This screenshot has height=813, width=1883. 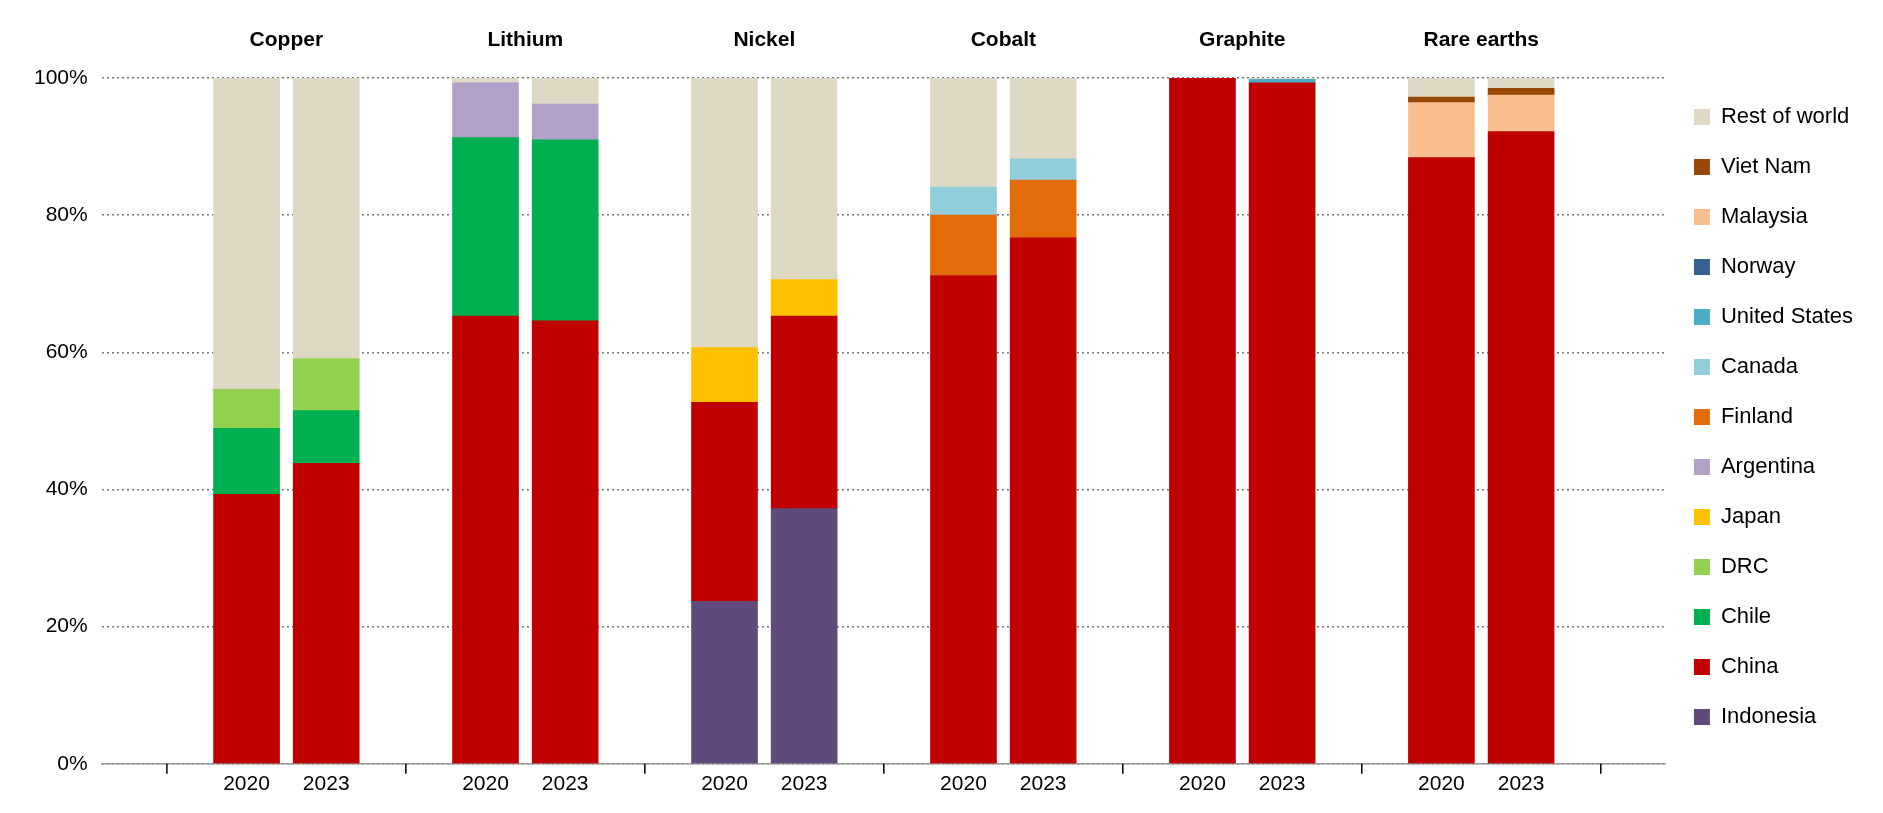 What do you see at coordinates (1481, 38) in the screenshot?
I see `text: Rare earths` at bounding box center [1481, 38].